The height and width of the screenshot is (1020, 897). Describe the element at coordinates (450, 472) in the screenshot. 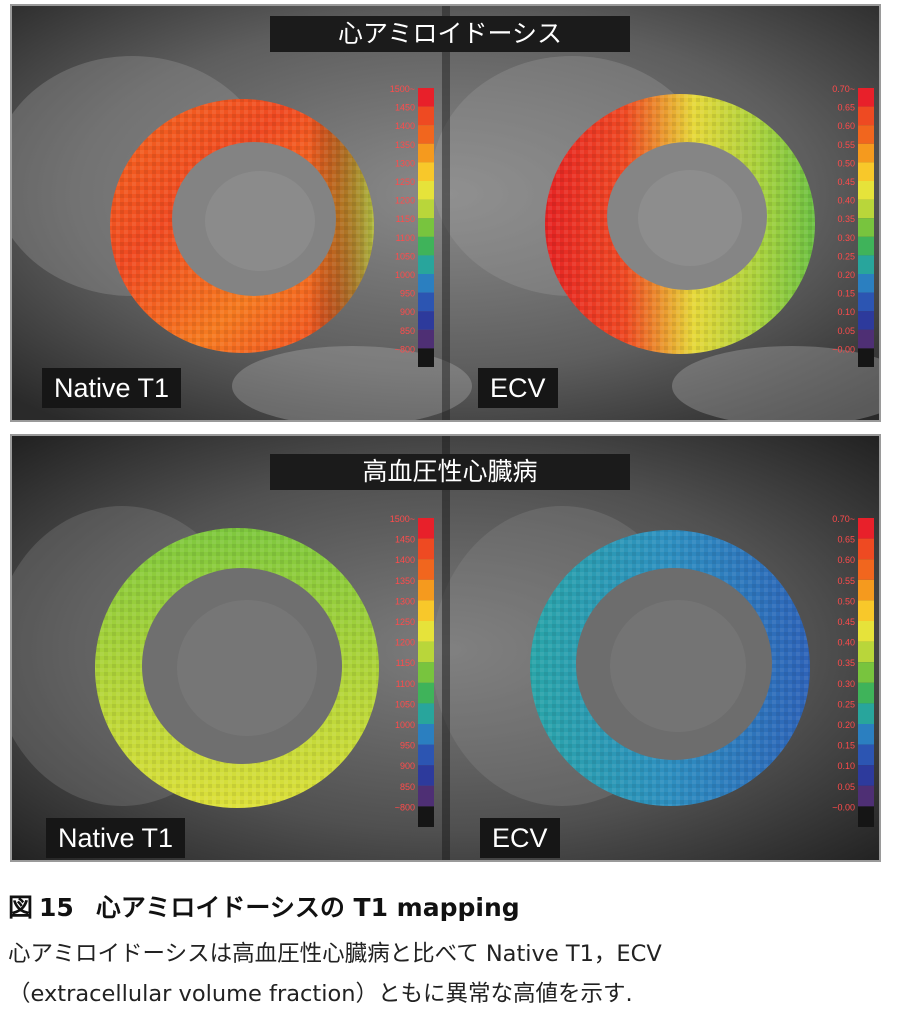

I see `panel-title: 高血圧性心臓病` at that location.